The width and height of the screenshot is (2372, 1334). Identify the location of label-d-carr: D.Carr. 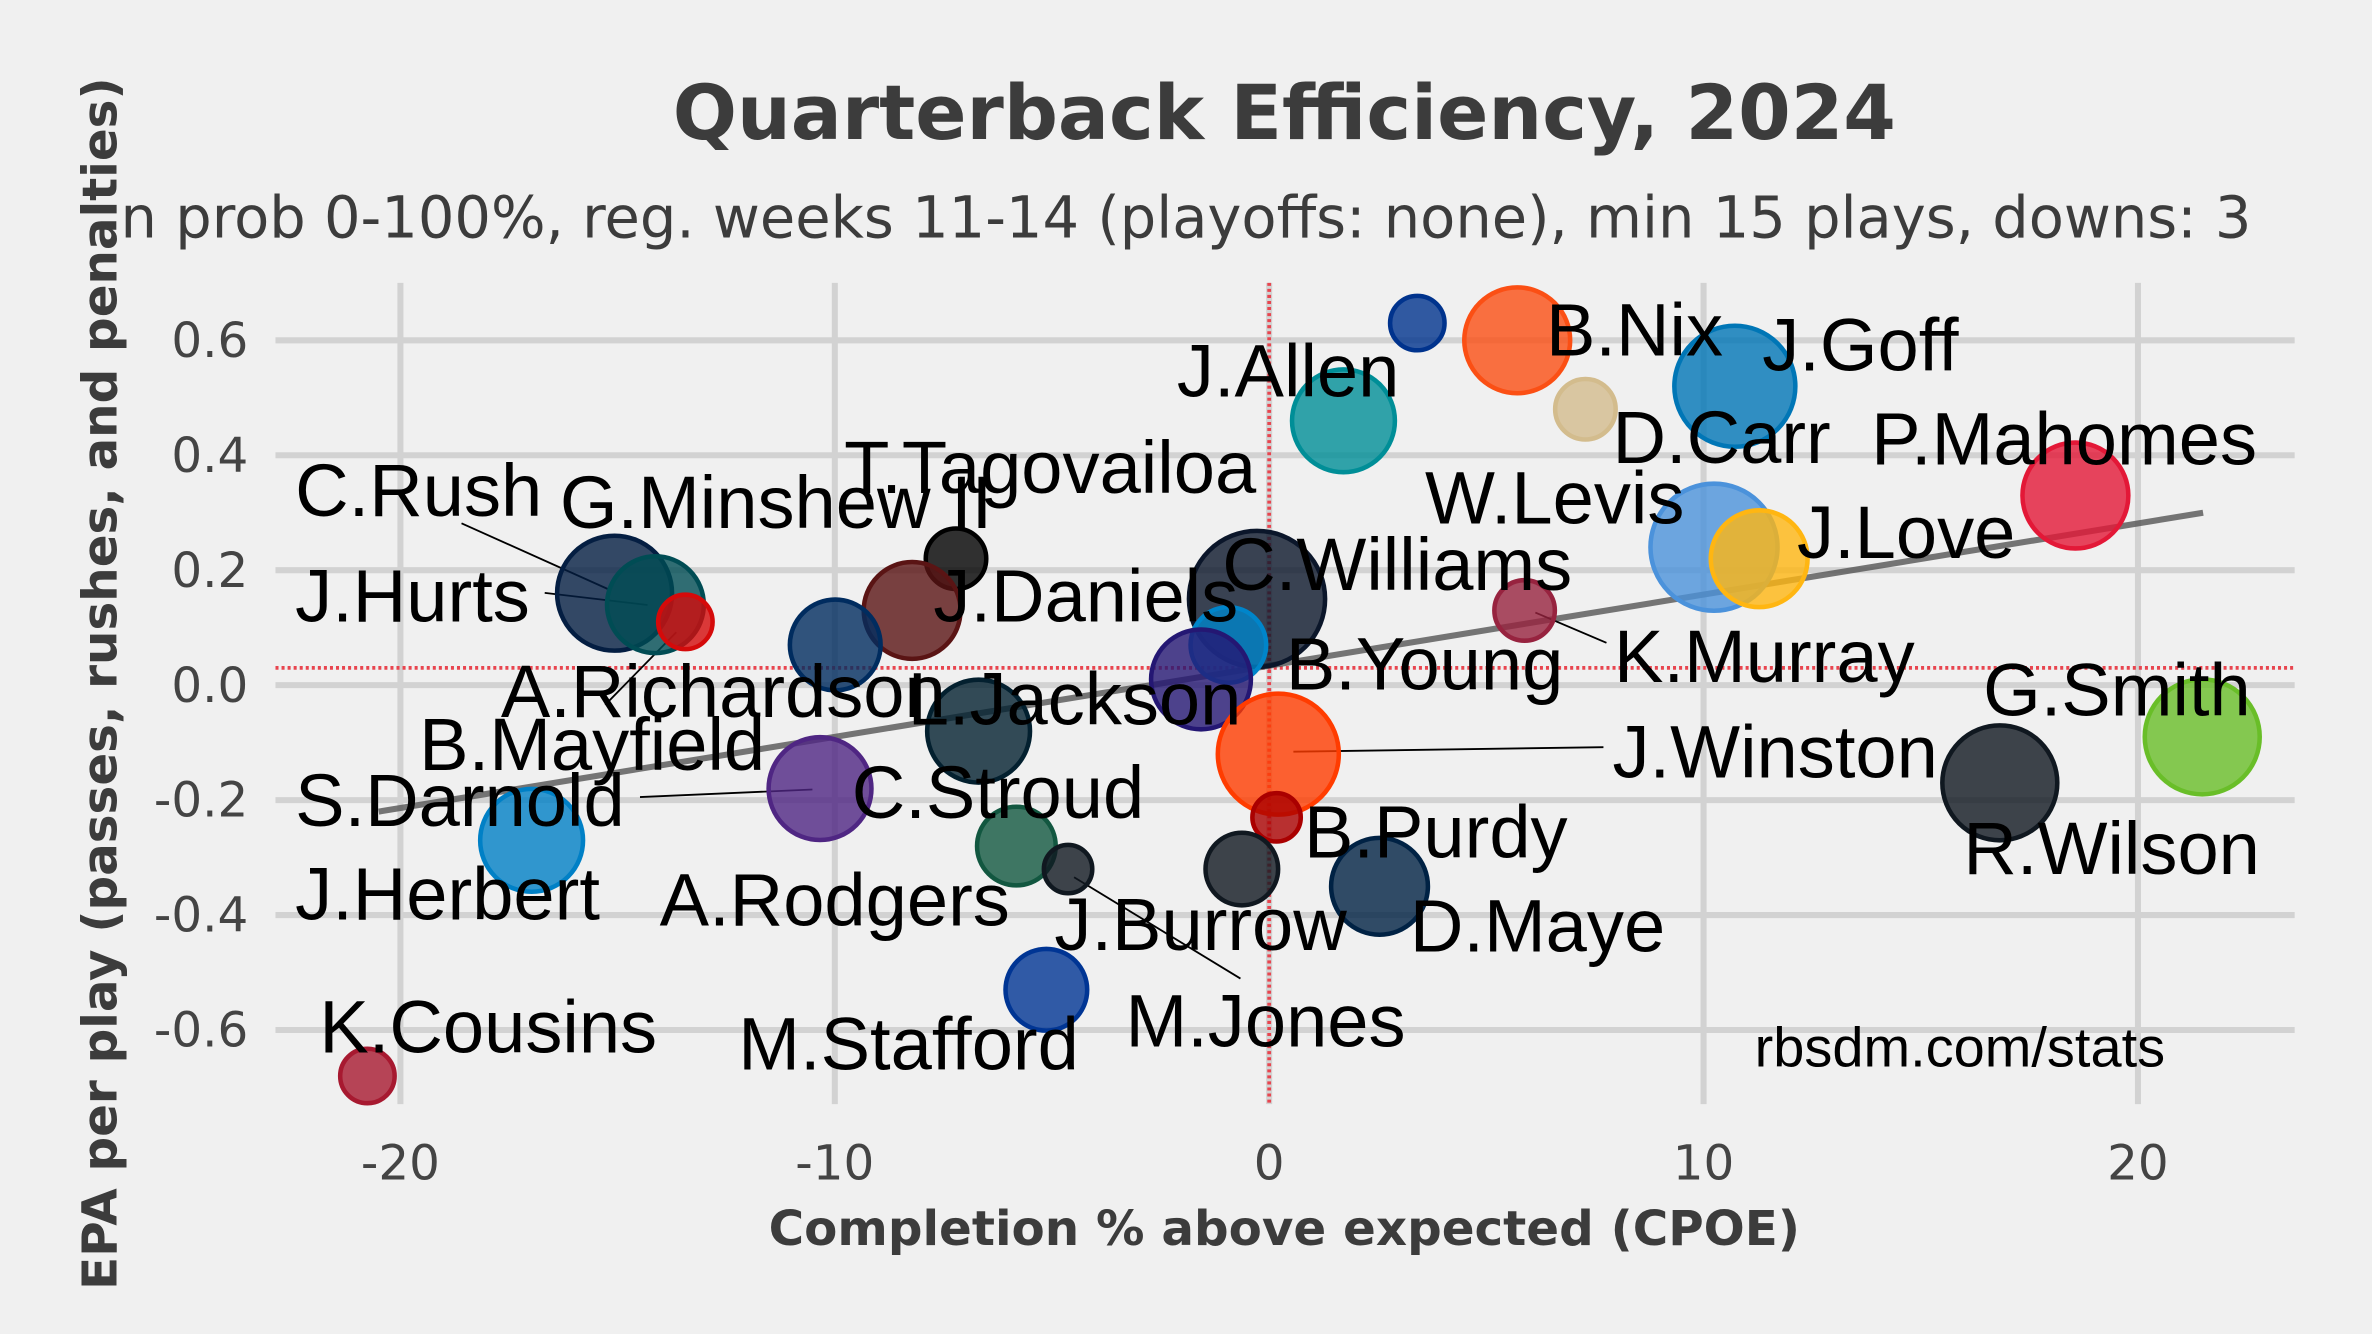
(1722, 437).